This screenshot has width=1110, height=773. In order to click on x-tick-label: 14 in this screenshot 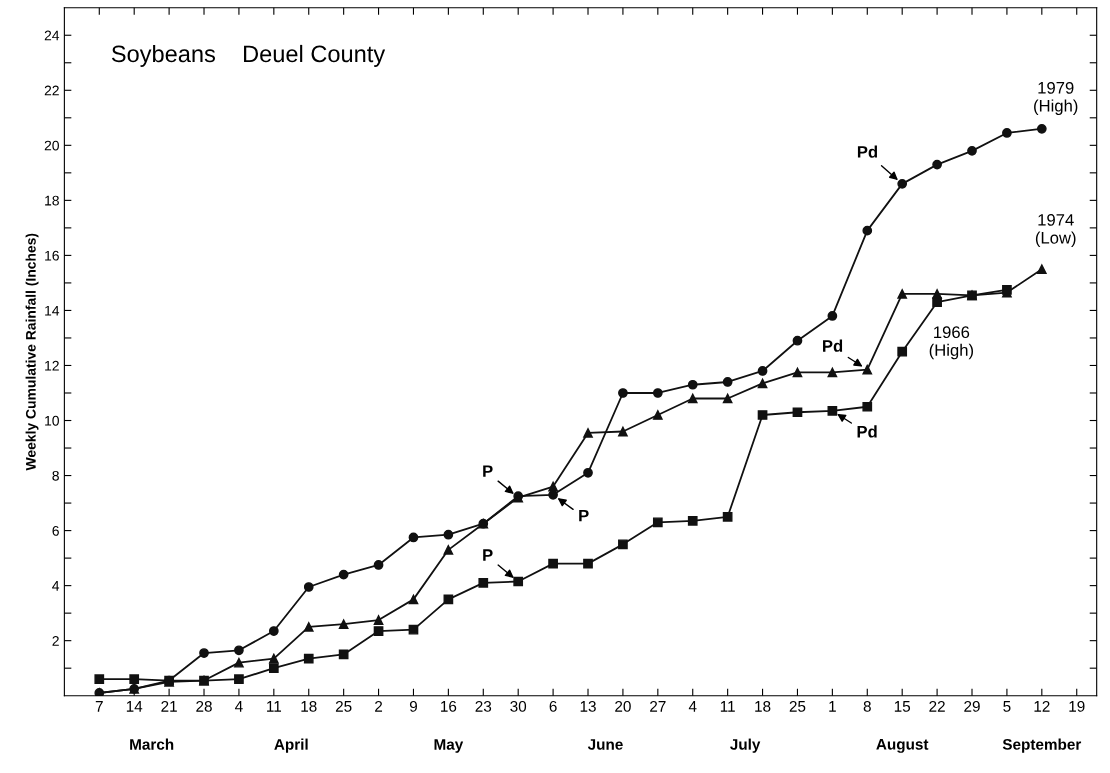, I will do `click(134, 706)`.